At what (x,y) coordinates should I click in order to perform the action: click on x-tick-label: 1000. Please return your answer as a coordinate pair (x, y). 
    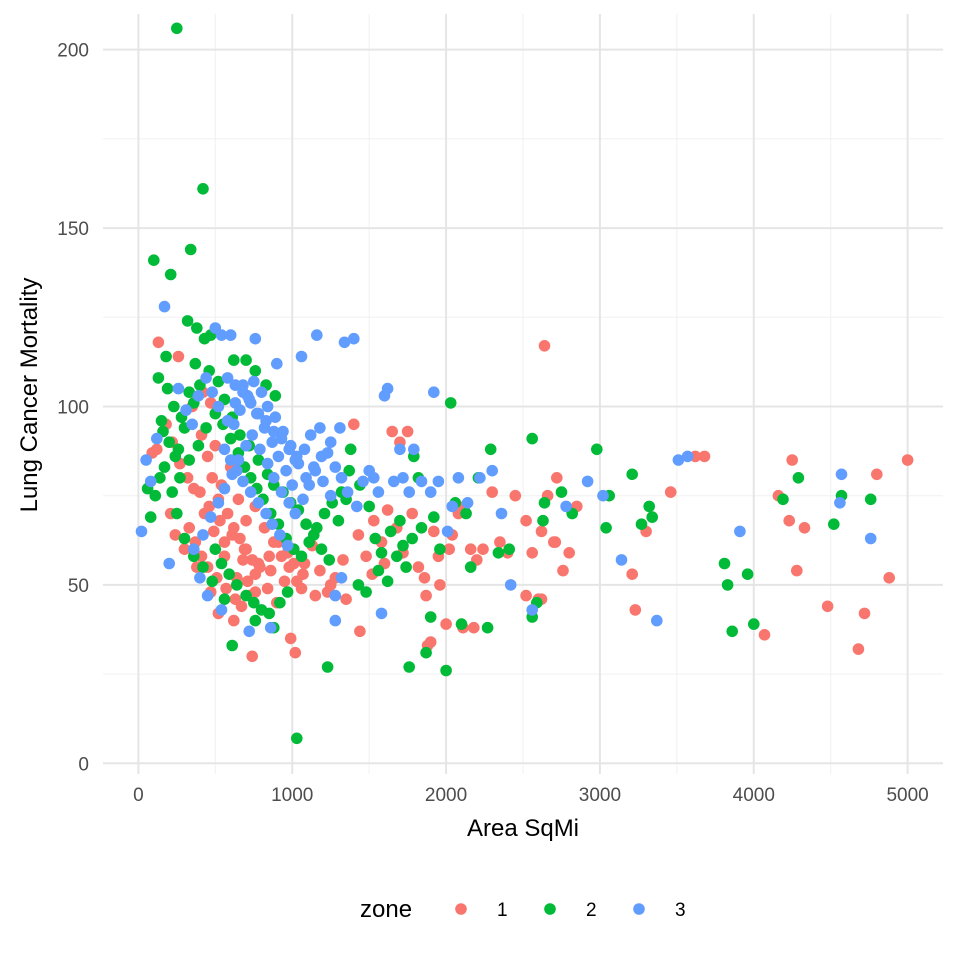
    Looking at the image, I should click on (292, 795).